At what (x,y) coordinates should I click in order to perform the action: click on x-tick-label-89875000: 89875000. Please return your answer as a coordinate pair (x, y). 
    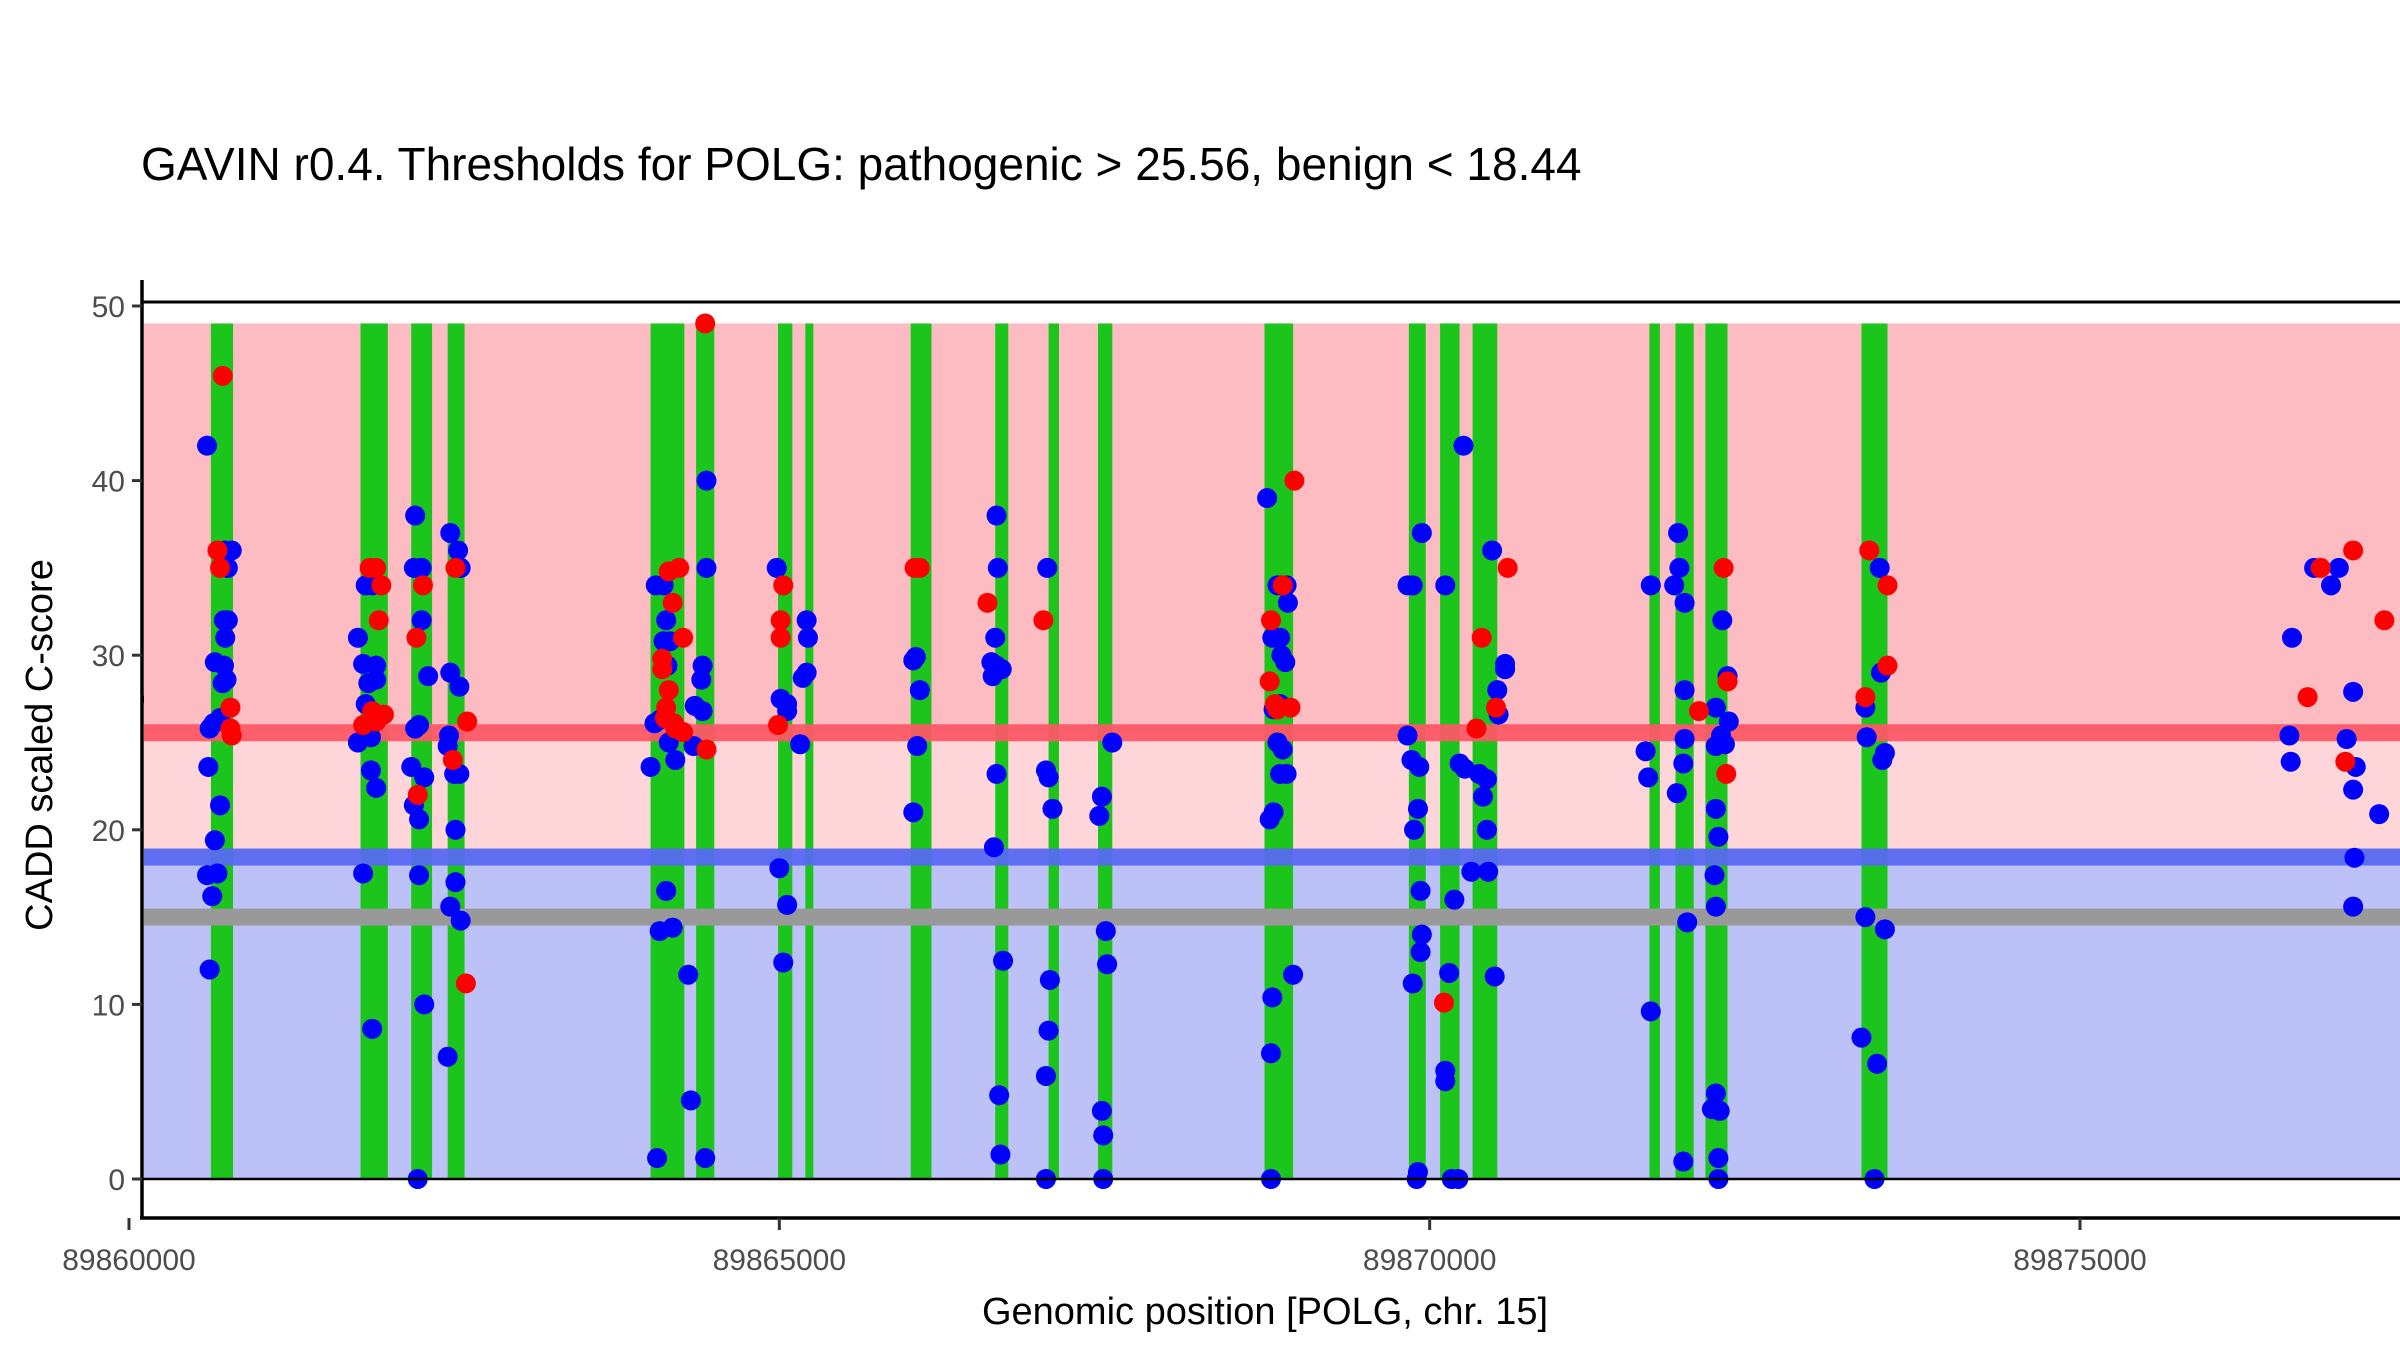
    Looking at the image, I should click on (2079, 1260).